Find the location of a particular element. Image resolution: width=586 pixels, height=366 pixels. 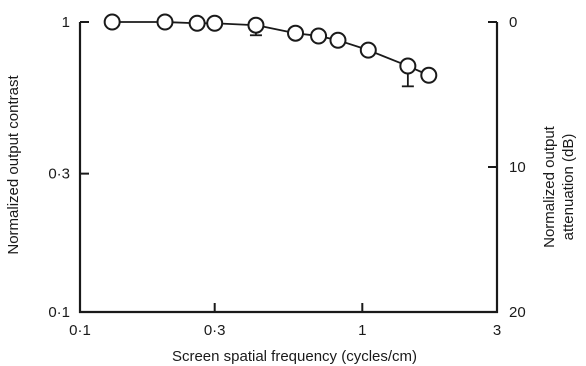

y-axis-title-left: Normalized output contrast is located at coordinates (13, 165).